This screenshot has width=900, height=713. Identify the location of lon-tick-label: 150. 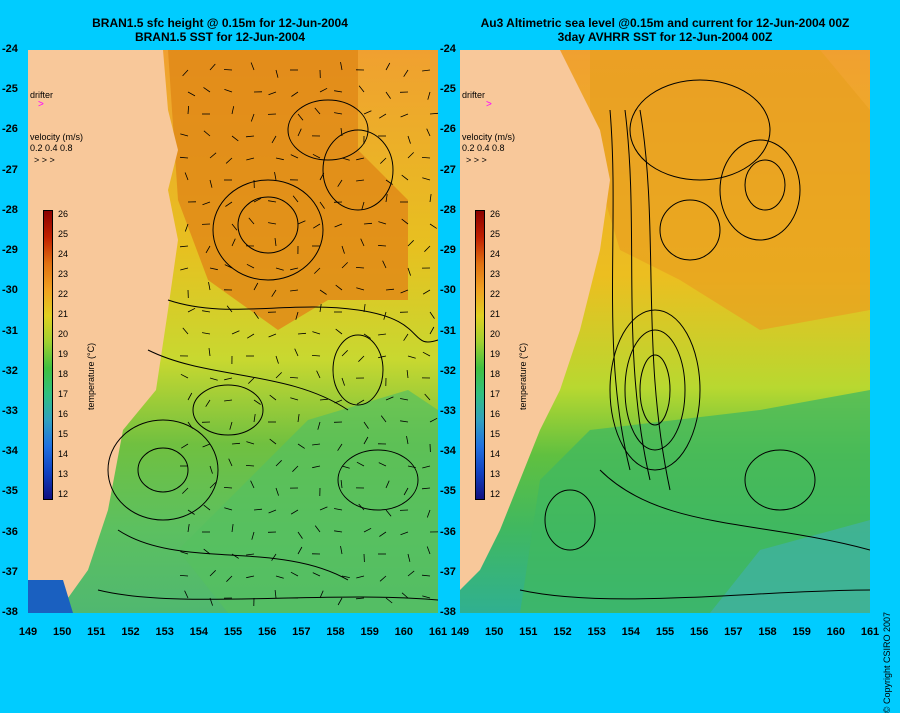
(62, 632).